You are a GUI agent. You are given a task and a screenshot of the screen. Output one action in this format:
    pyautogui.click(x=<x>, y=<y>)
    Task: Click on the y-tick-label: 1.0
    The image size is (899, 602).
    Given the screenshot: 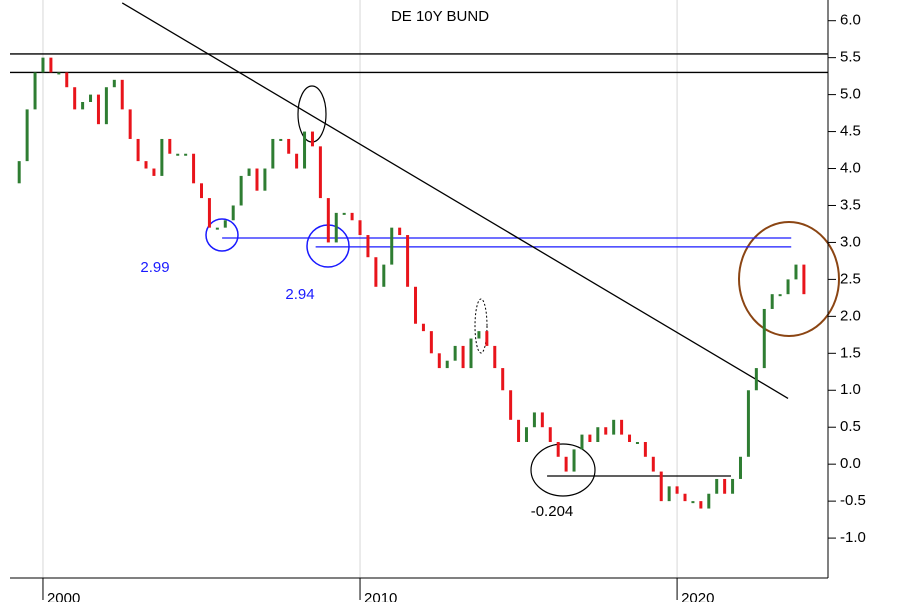 What is the action you would take?
    pyautogui.click(x=850, y=389)
    